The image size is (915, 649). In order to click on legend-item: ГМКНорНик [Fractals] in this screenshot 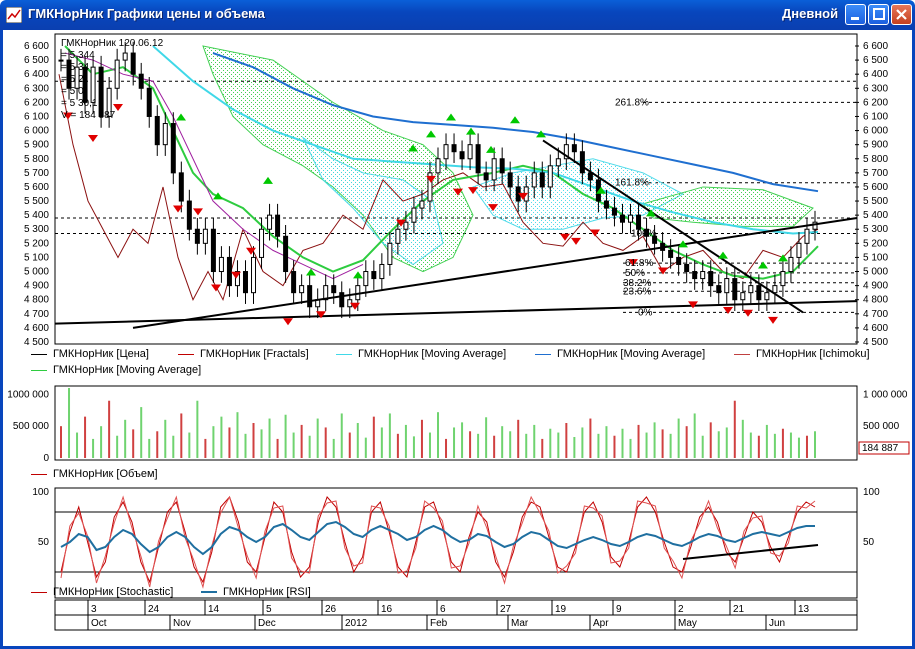, I will do `click(243, 354)`.